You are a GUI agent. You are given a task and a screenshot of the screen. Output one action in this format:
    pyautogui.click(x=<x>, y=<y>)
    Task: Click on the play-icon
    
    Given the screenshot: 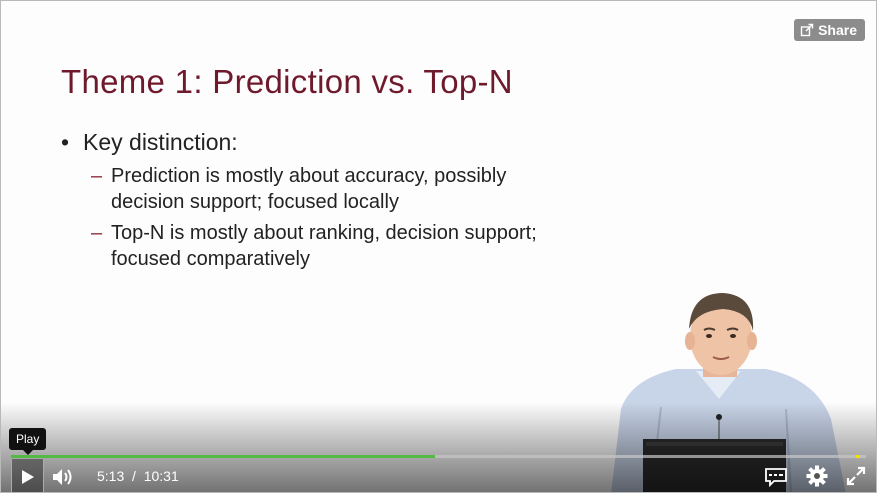 What is the action you would take?
    pyautogui.click(x=27, y=476)
    